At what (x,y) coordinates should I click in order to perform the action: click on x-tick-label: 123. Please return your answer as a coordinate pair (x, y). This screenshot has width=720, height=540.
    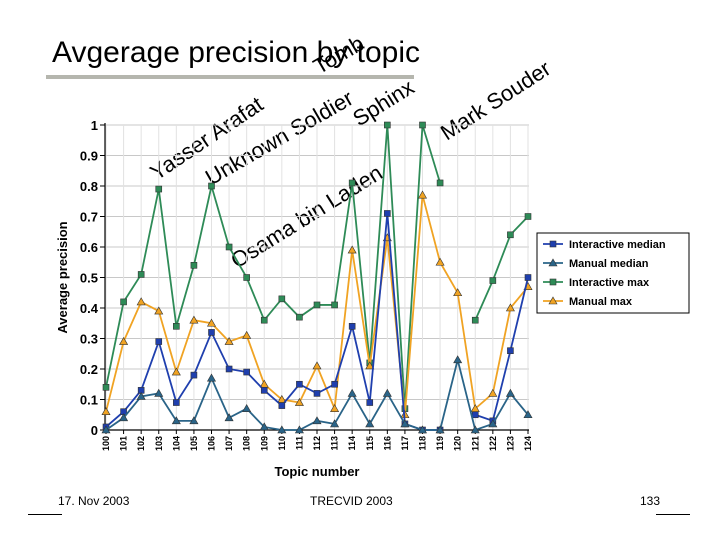
    Looking at the image, I should click on (510, 443).